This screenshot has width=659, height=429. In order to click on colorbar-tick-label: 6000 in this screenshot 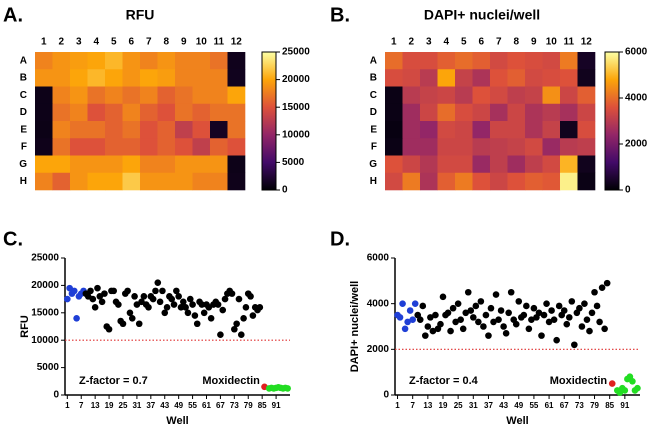, I will do `click(636, 52)`.